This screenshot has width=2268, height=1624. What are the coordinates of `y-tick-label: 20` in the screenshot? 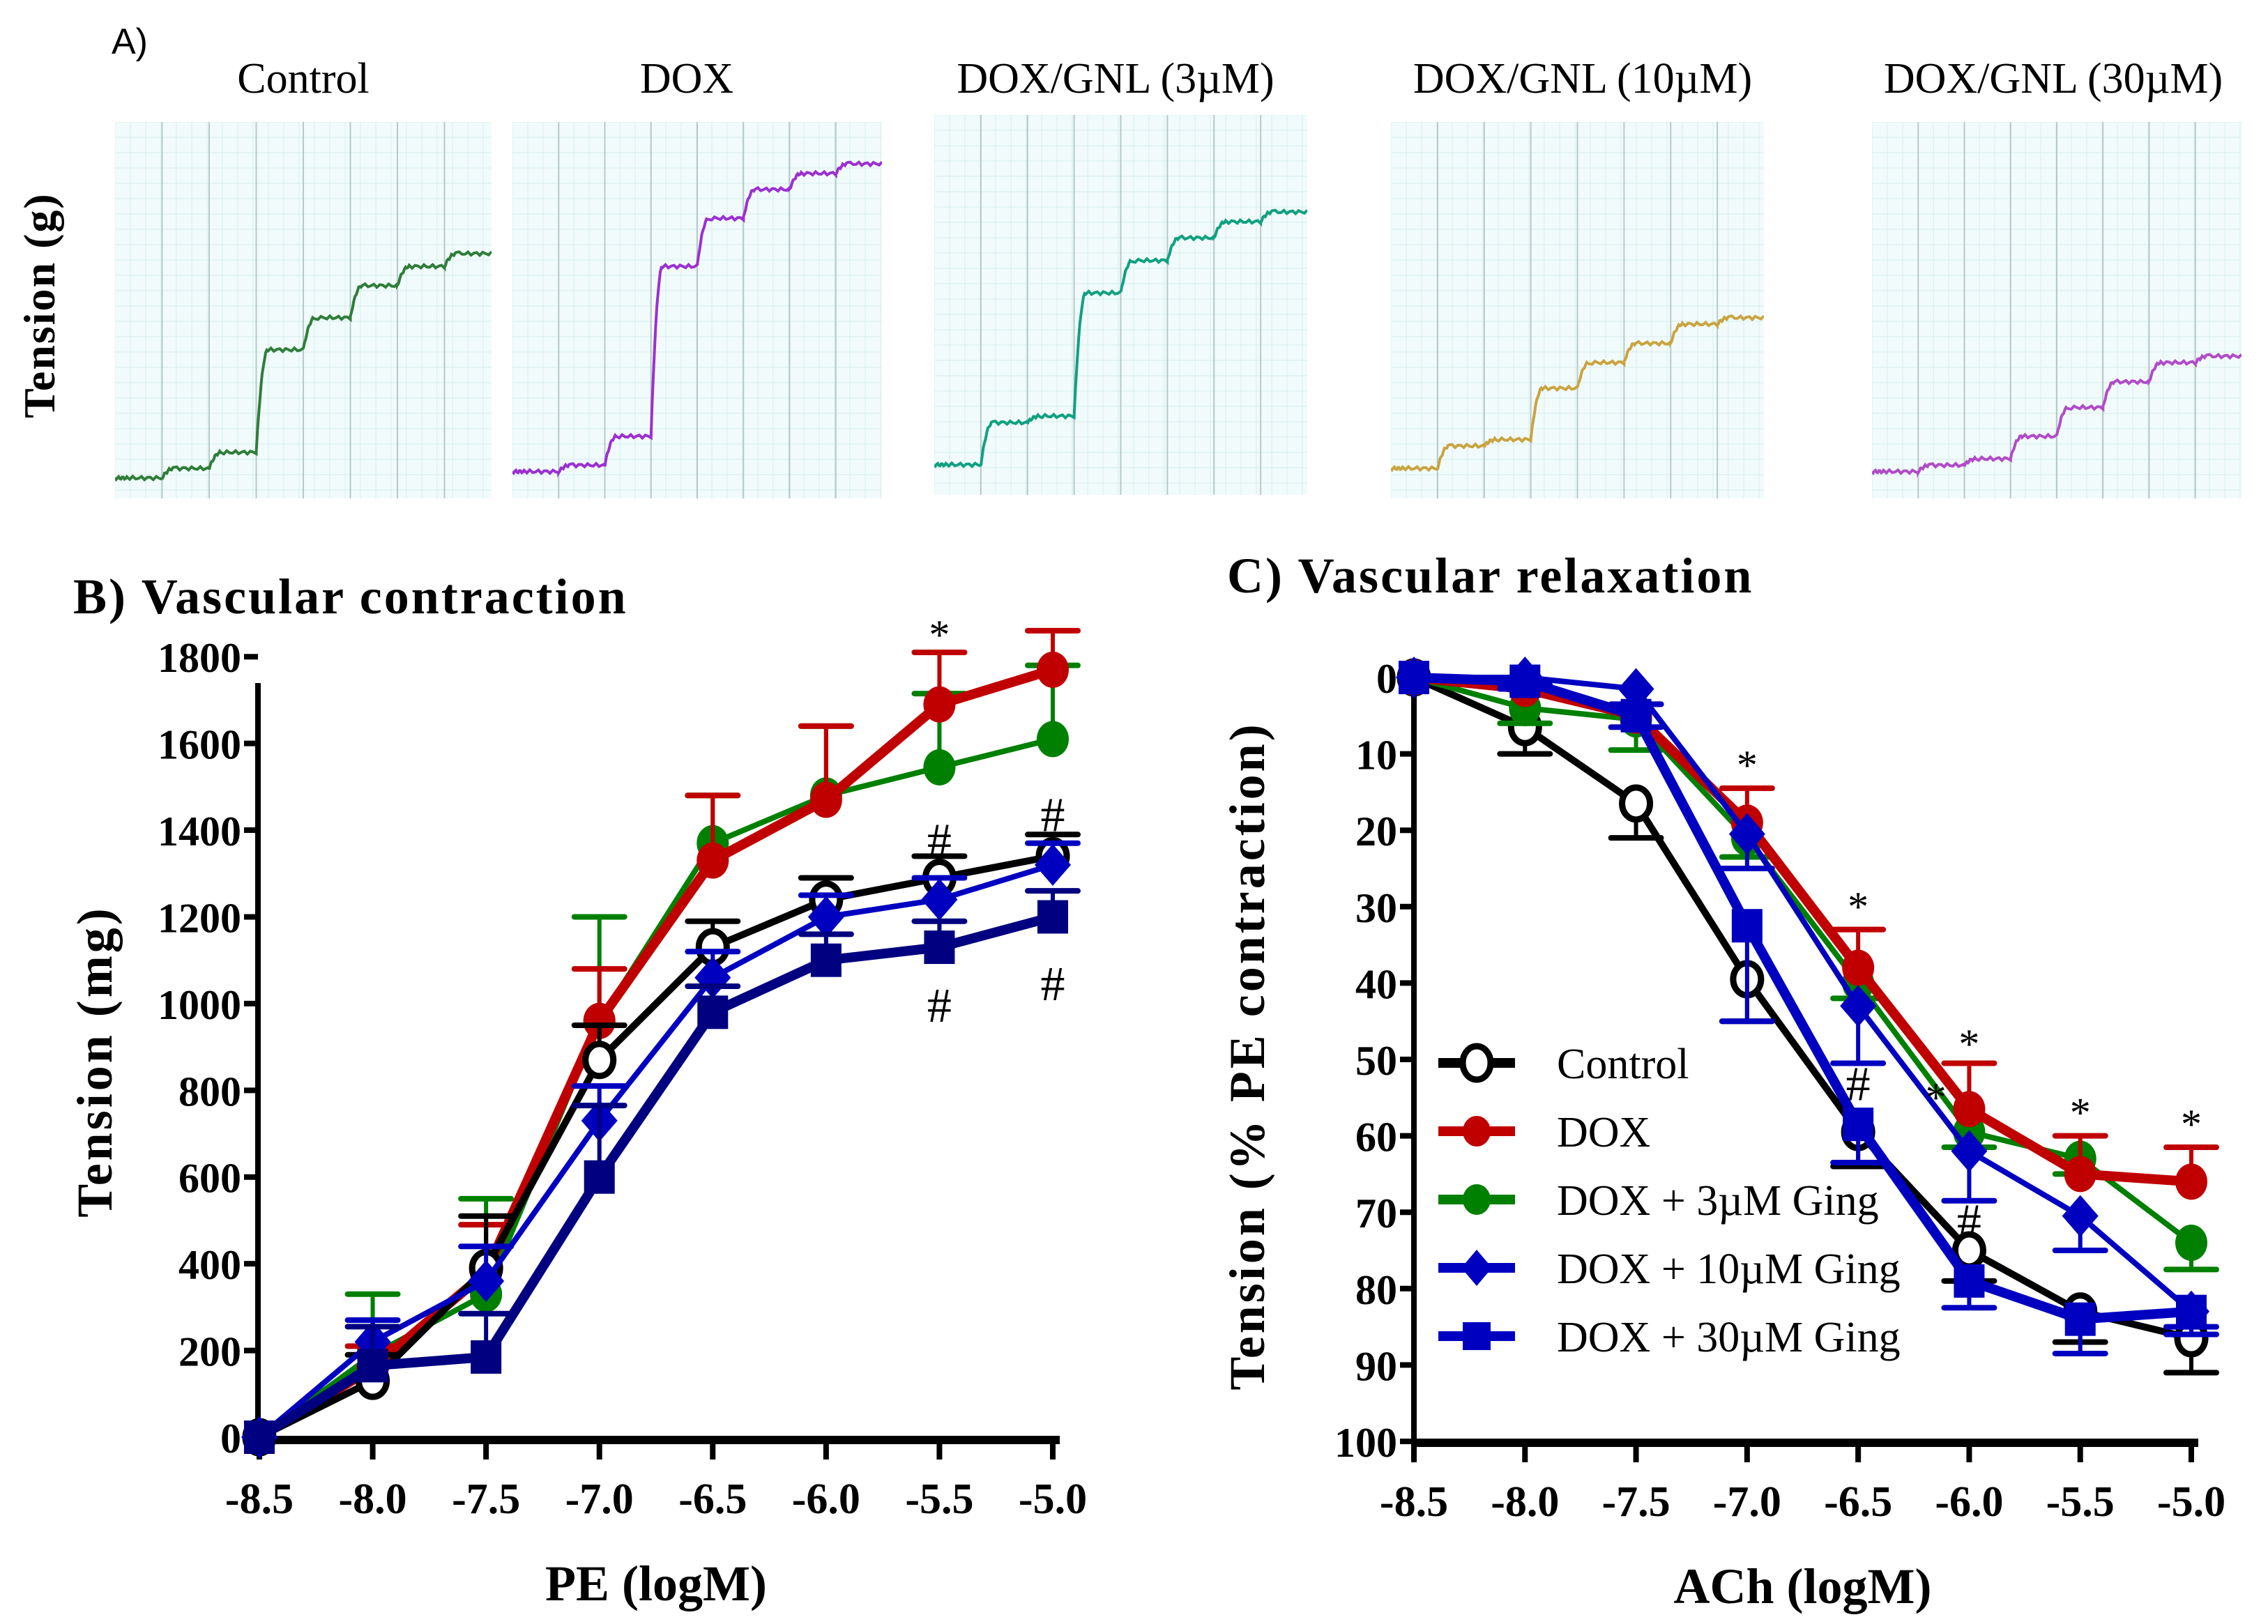 It's located at (1376, 832).